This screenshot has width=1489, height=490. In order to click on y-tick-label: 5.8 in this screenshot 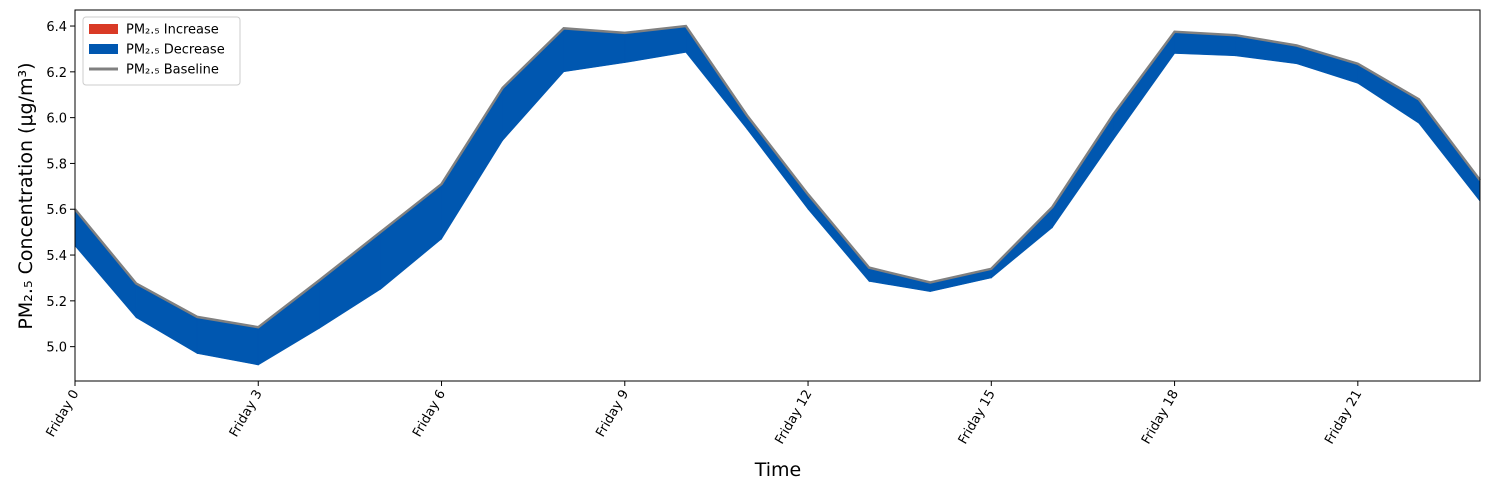, I will do `click(56, 164)`.